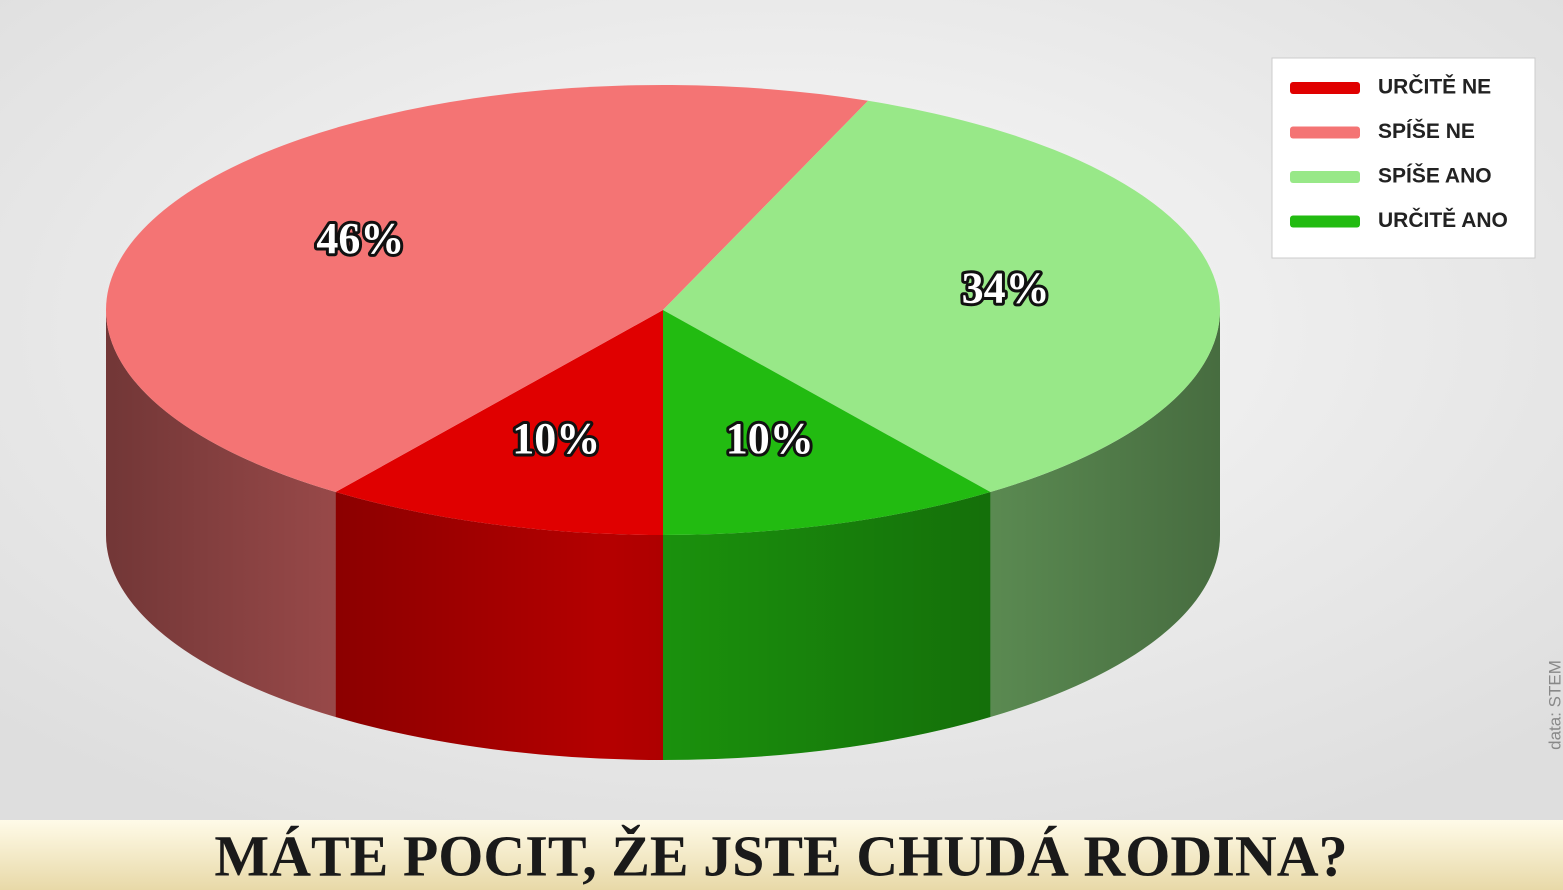  I want to click on legend-label: SPÍŠE ANO, so click(1435, 176).